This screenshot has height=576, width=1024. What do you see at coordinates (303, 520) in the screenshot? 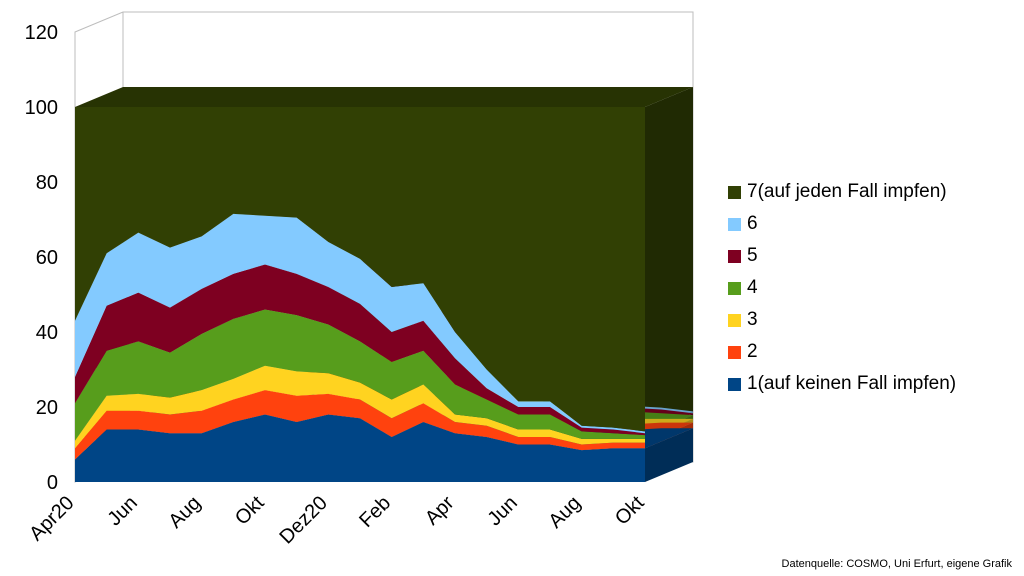
I see `x-tick-label: Dez20` at bounding box center [303, 520].